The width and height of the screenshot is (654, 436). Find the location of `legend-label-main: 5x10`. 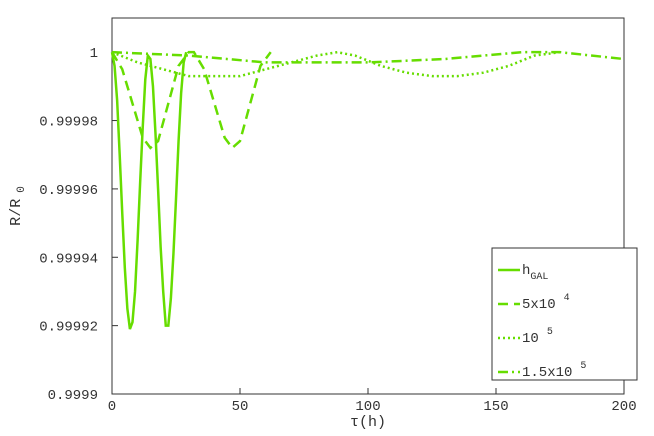

legend-label-main: 5x10 is located at coordinates (539, 305).